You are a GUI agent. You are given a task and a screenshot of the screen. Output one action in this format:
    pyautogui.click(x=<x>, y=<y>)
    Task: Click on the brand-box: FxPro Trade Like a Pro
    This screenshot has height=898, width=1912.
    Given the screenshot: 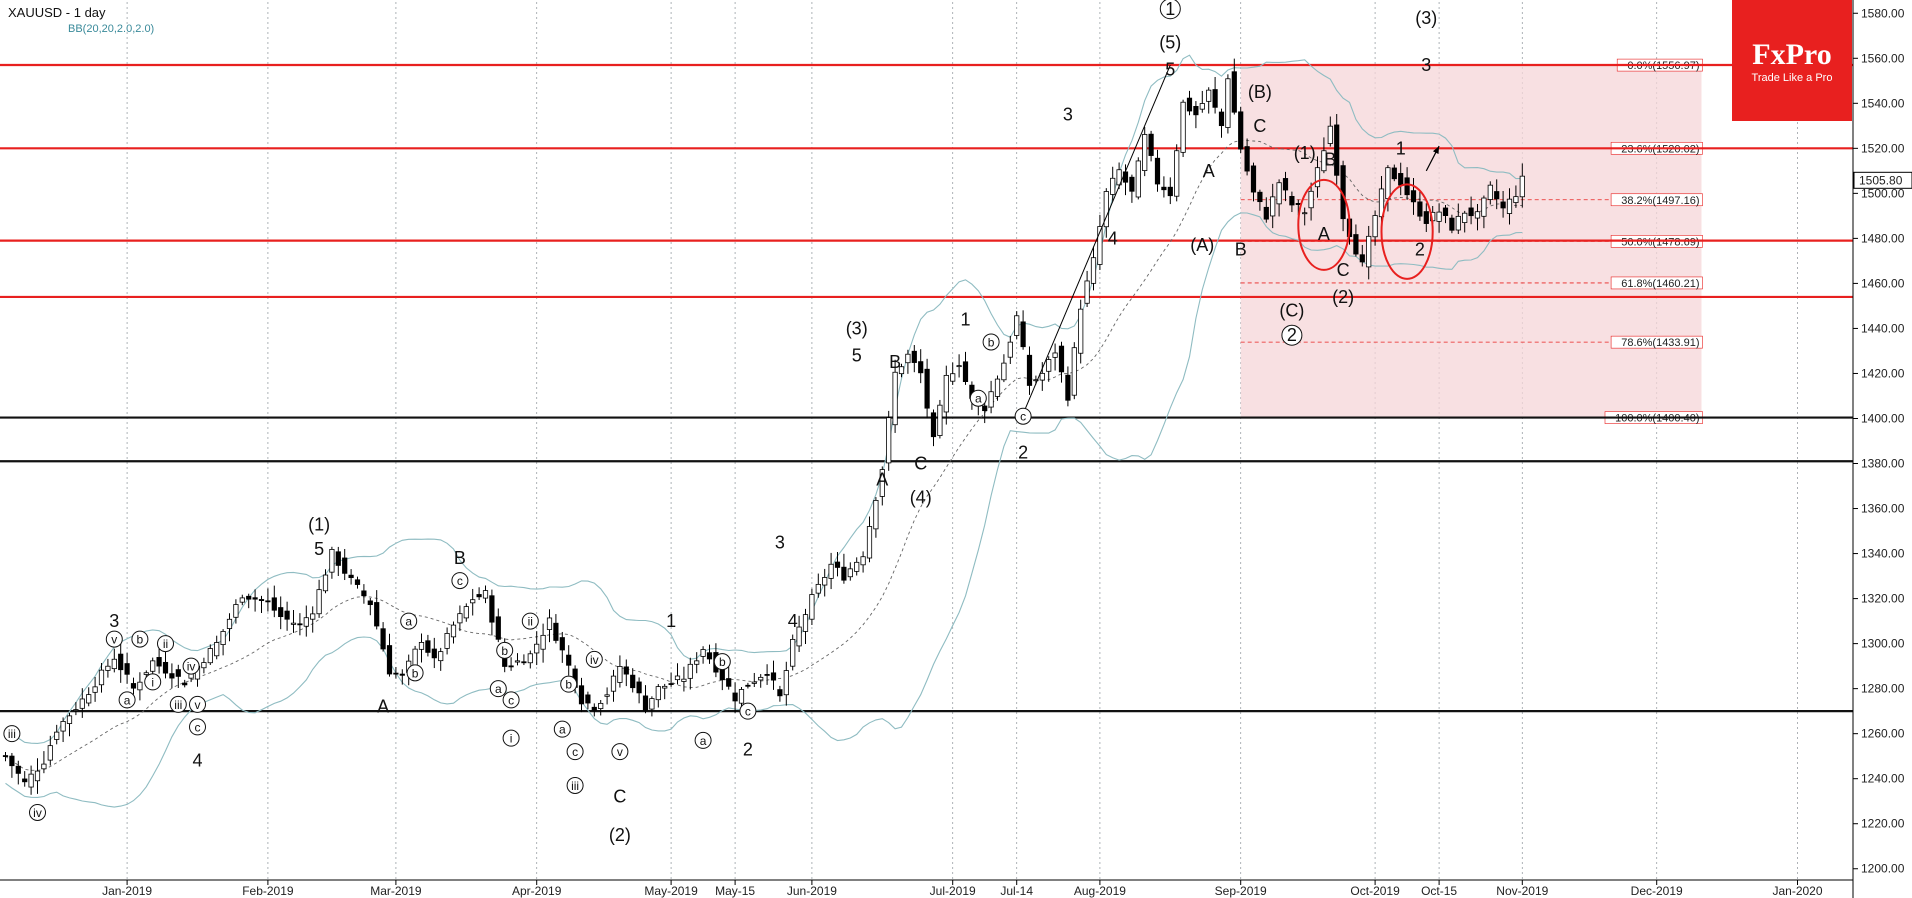 What is the action you would take?
    pyautogui.click(x=1792, y=60)
    